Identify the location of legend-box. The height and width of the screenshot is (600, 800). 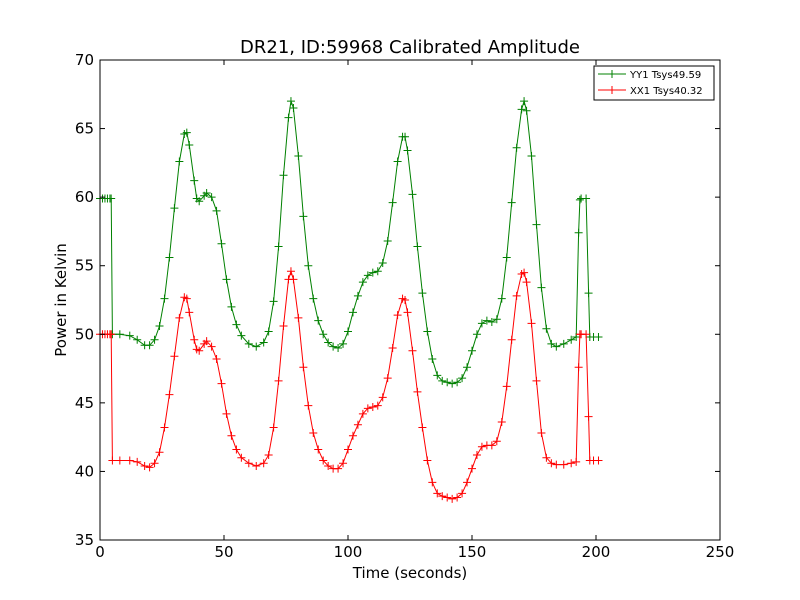
(654, 83).